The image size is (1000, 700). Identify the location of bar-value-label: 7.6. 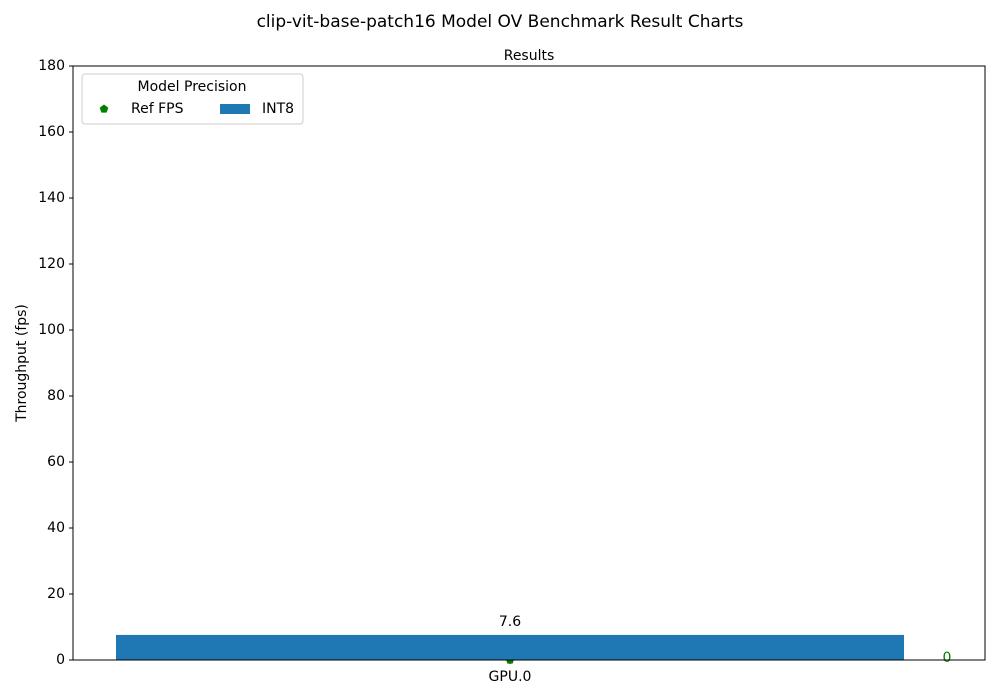
(510, 622).